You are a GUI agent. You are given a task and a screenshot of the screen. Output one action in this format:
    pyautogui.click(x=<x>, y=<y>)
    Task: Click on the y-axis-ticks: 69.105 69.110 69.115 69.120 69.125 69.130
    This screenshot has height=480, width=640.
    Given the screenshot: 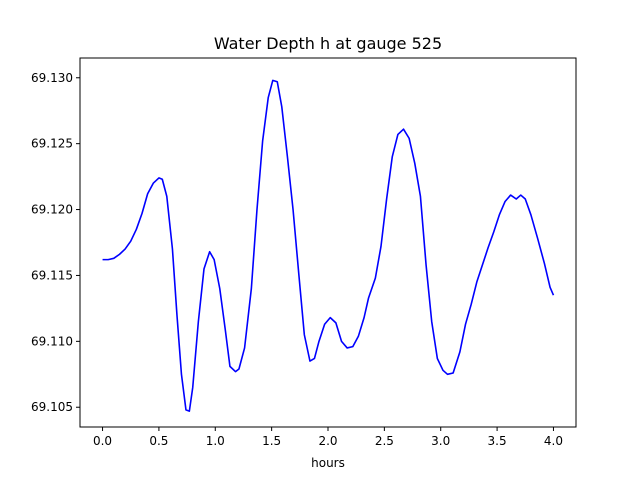 What is the action you would take?
    pyautogui.click(x=55, y=242)
    